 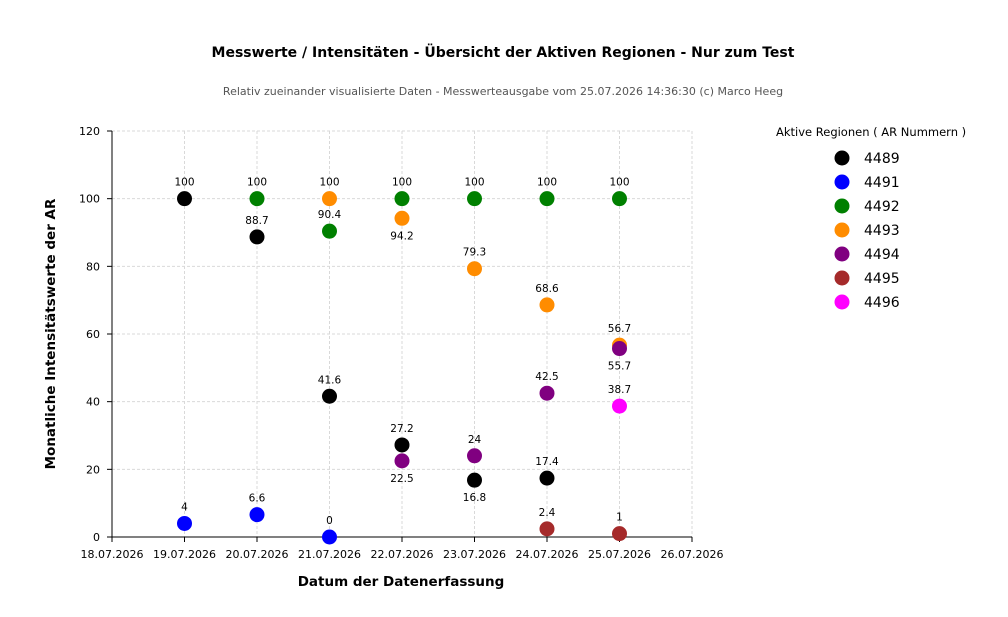 What do you see at coordinates (546, 377) in the screenshot?
I see `data-label-4494: 42.5` at bounding box center [546, 377].